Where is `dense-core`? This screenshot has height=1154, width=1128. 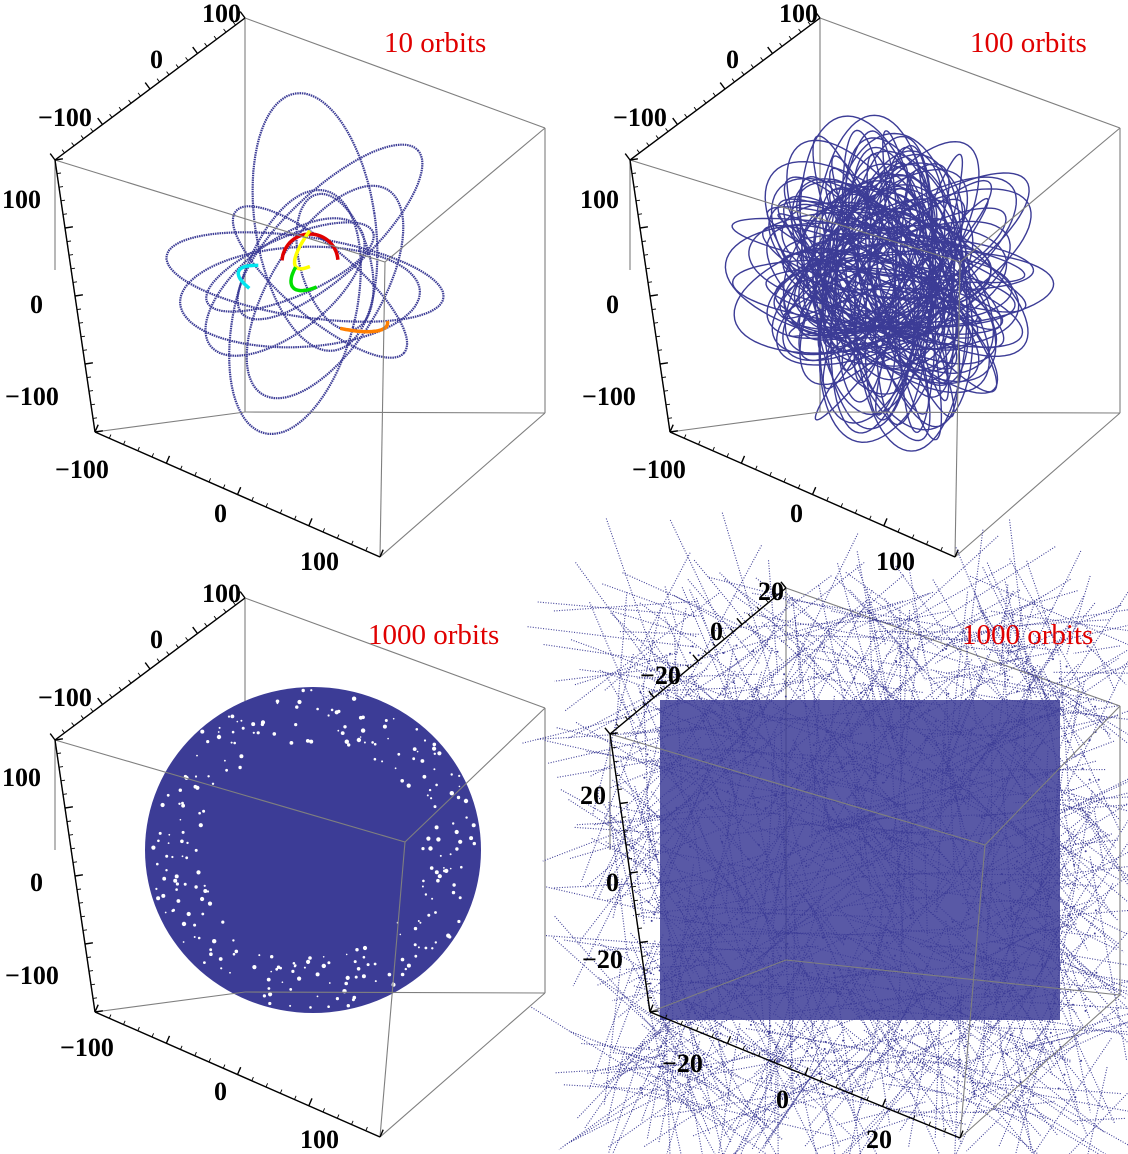 dense-core is located at coordinates (860, 860).